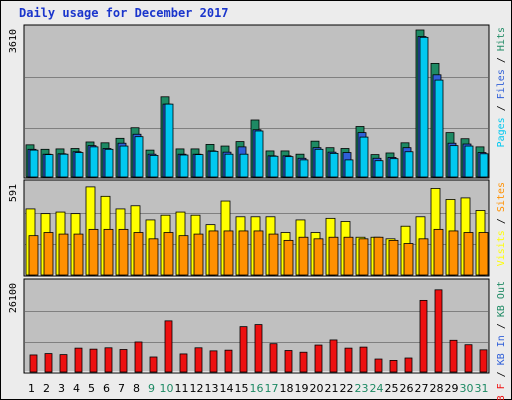 Image resolution: width=512 pixels, height=400 pixels. What do you see at coordinates (317, 388) in the screenshot?
I see `x-tick-label: 20` at bounding box center [317, 388].